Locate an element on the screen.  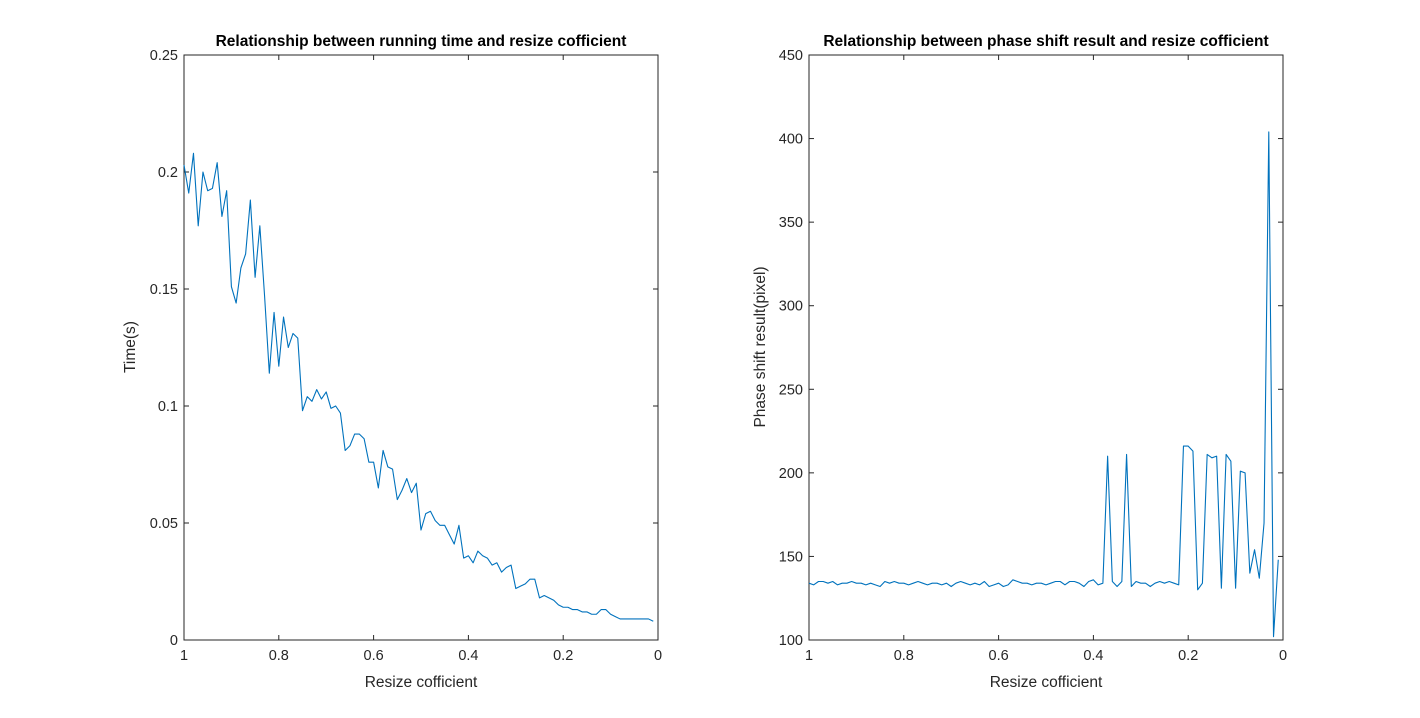
y-tick-label: 350 is located at coordinates (791, 223).